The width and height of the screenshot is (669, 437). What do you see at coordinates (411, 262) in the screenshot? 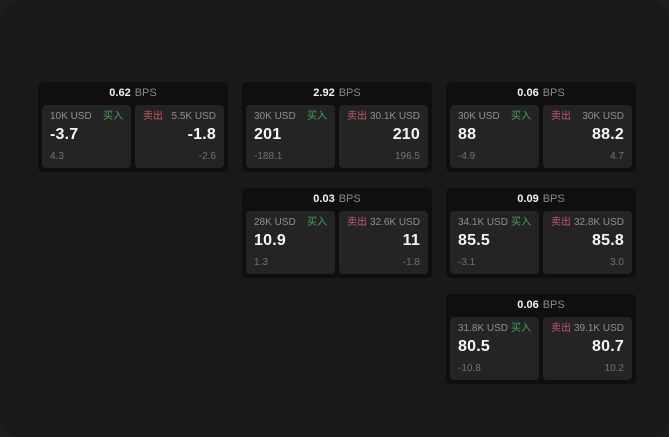
I see `sell-delta: -1.8` at bounding box center [411, 262].